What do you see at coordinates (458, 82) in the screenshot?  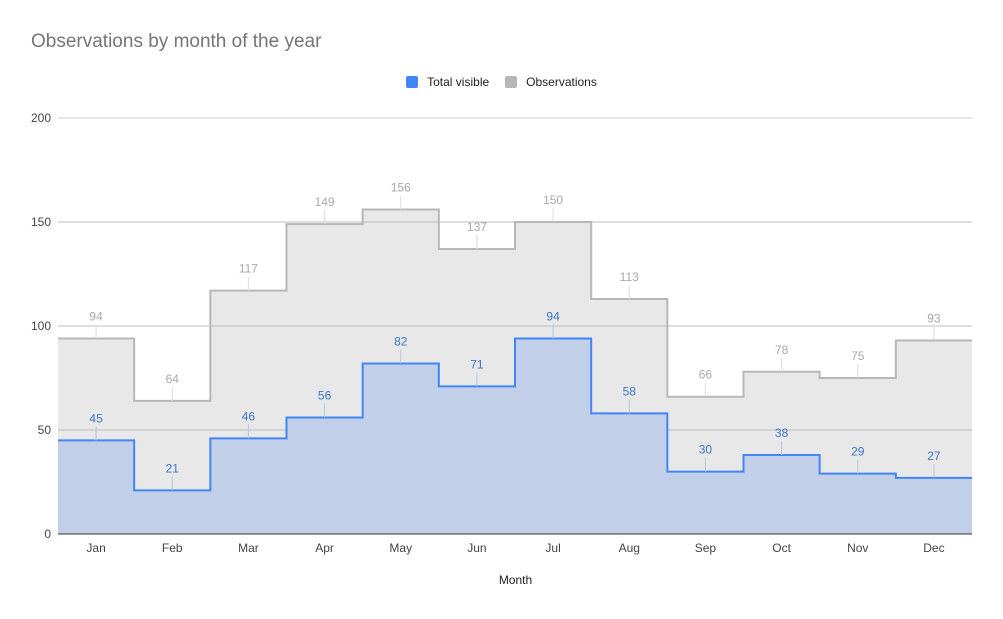 I see `legend-label-total-visible: Total visible` at bounding box center [458, 82].